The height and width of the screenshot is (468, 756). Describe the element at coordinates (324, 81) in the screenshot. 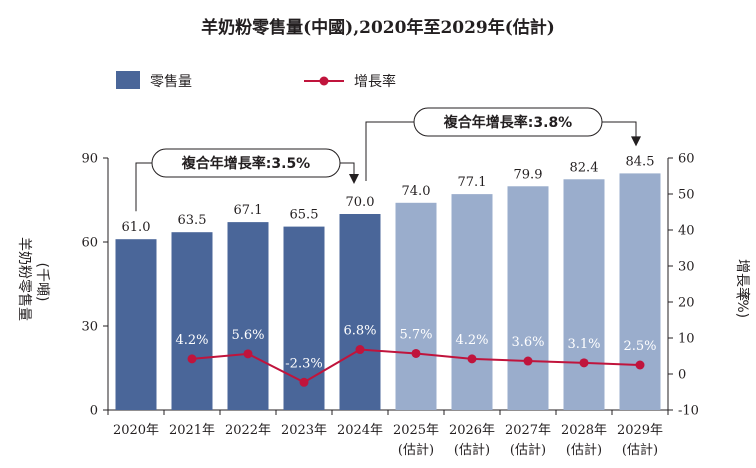

I see `legend-swatch-marker` at that location.